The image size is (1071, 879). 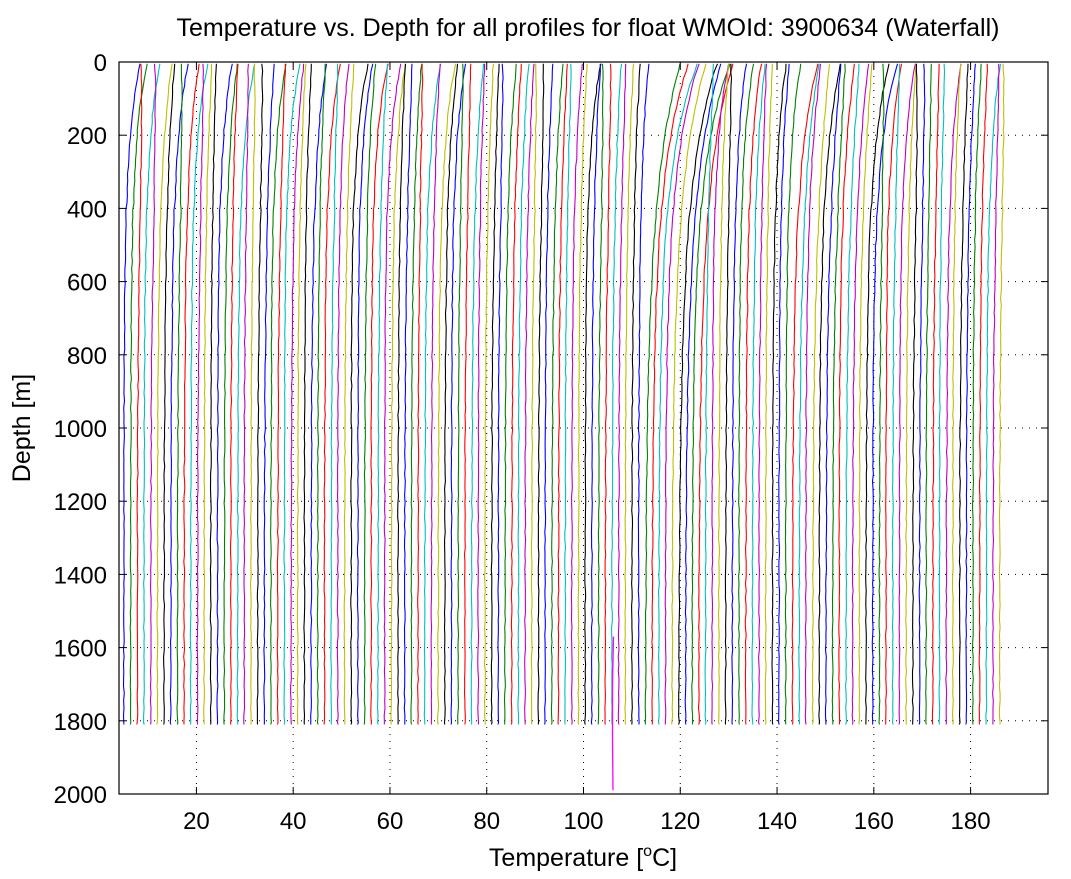 I want to click on x-axis-label-text: Temperature [, so click(x=566, y=858).